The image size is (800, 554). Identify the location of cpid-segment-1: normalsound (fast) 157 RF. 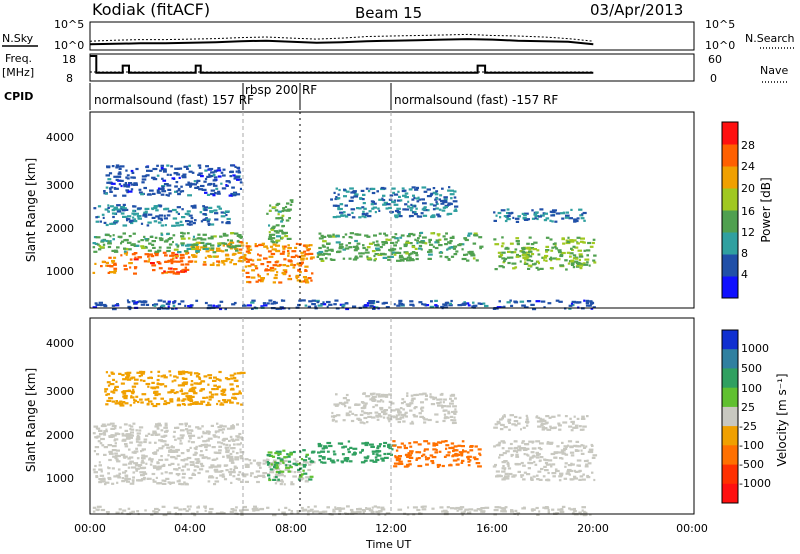
(174, 100).